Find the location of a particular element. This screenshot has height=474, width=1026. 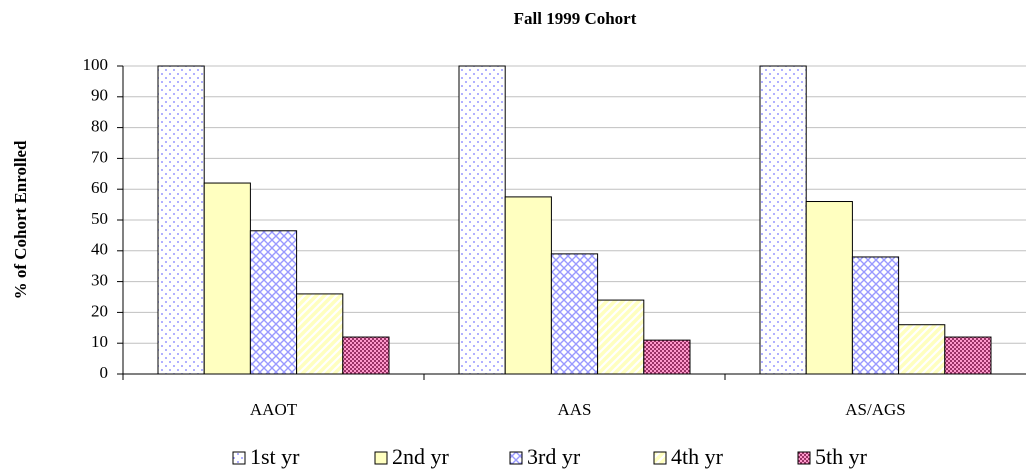

y-tick-label: 10 is located at coordinates (99, 341).